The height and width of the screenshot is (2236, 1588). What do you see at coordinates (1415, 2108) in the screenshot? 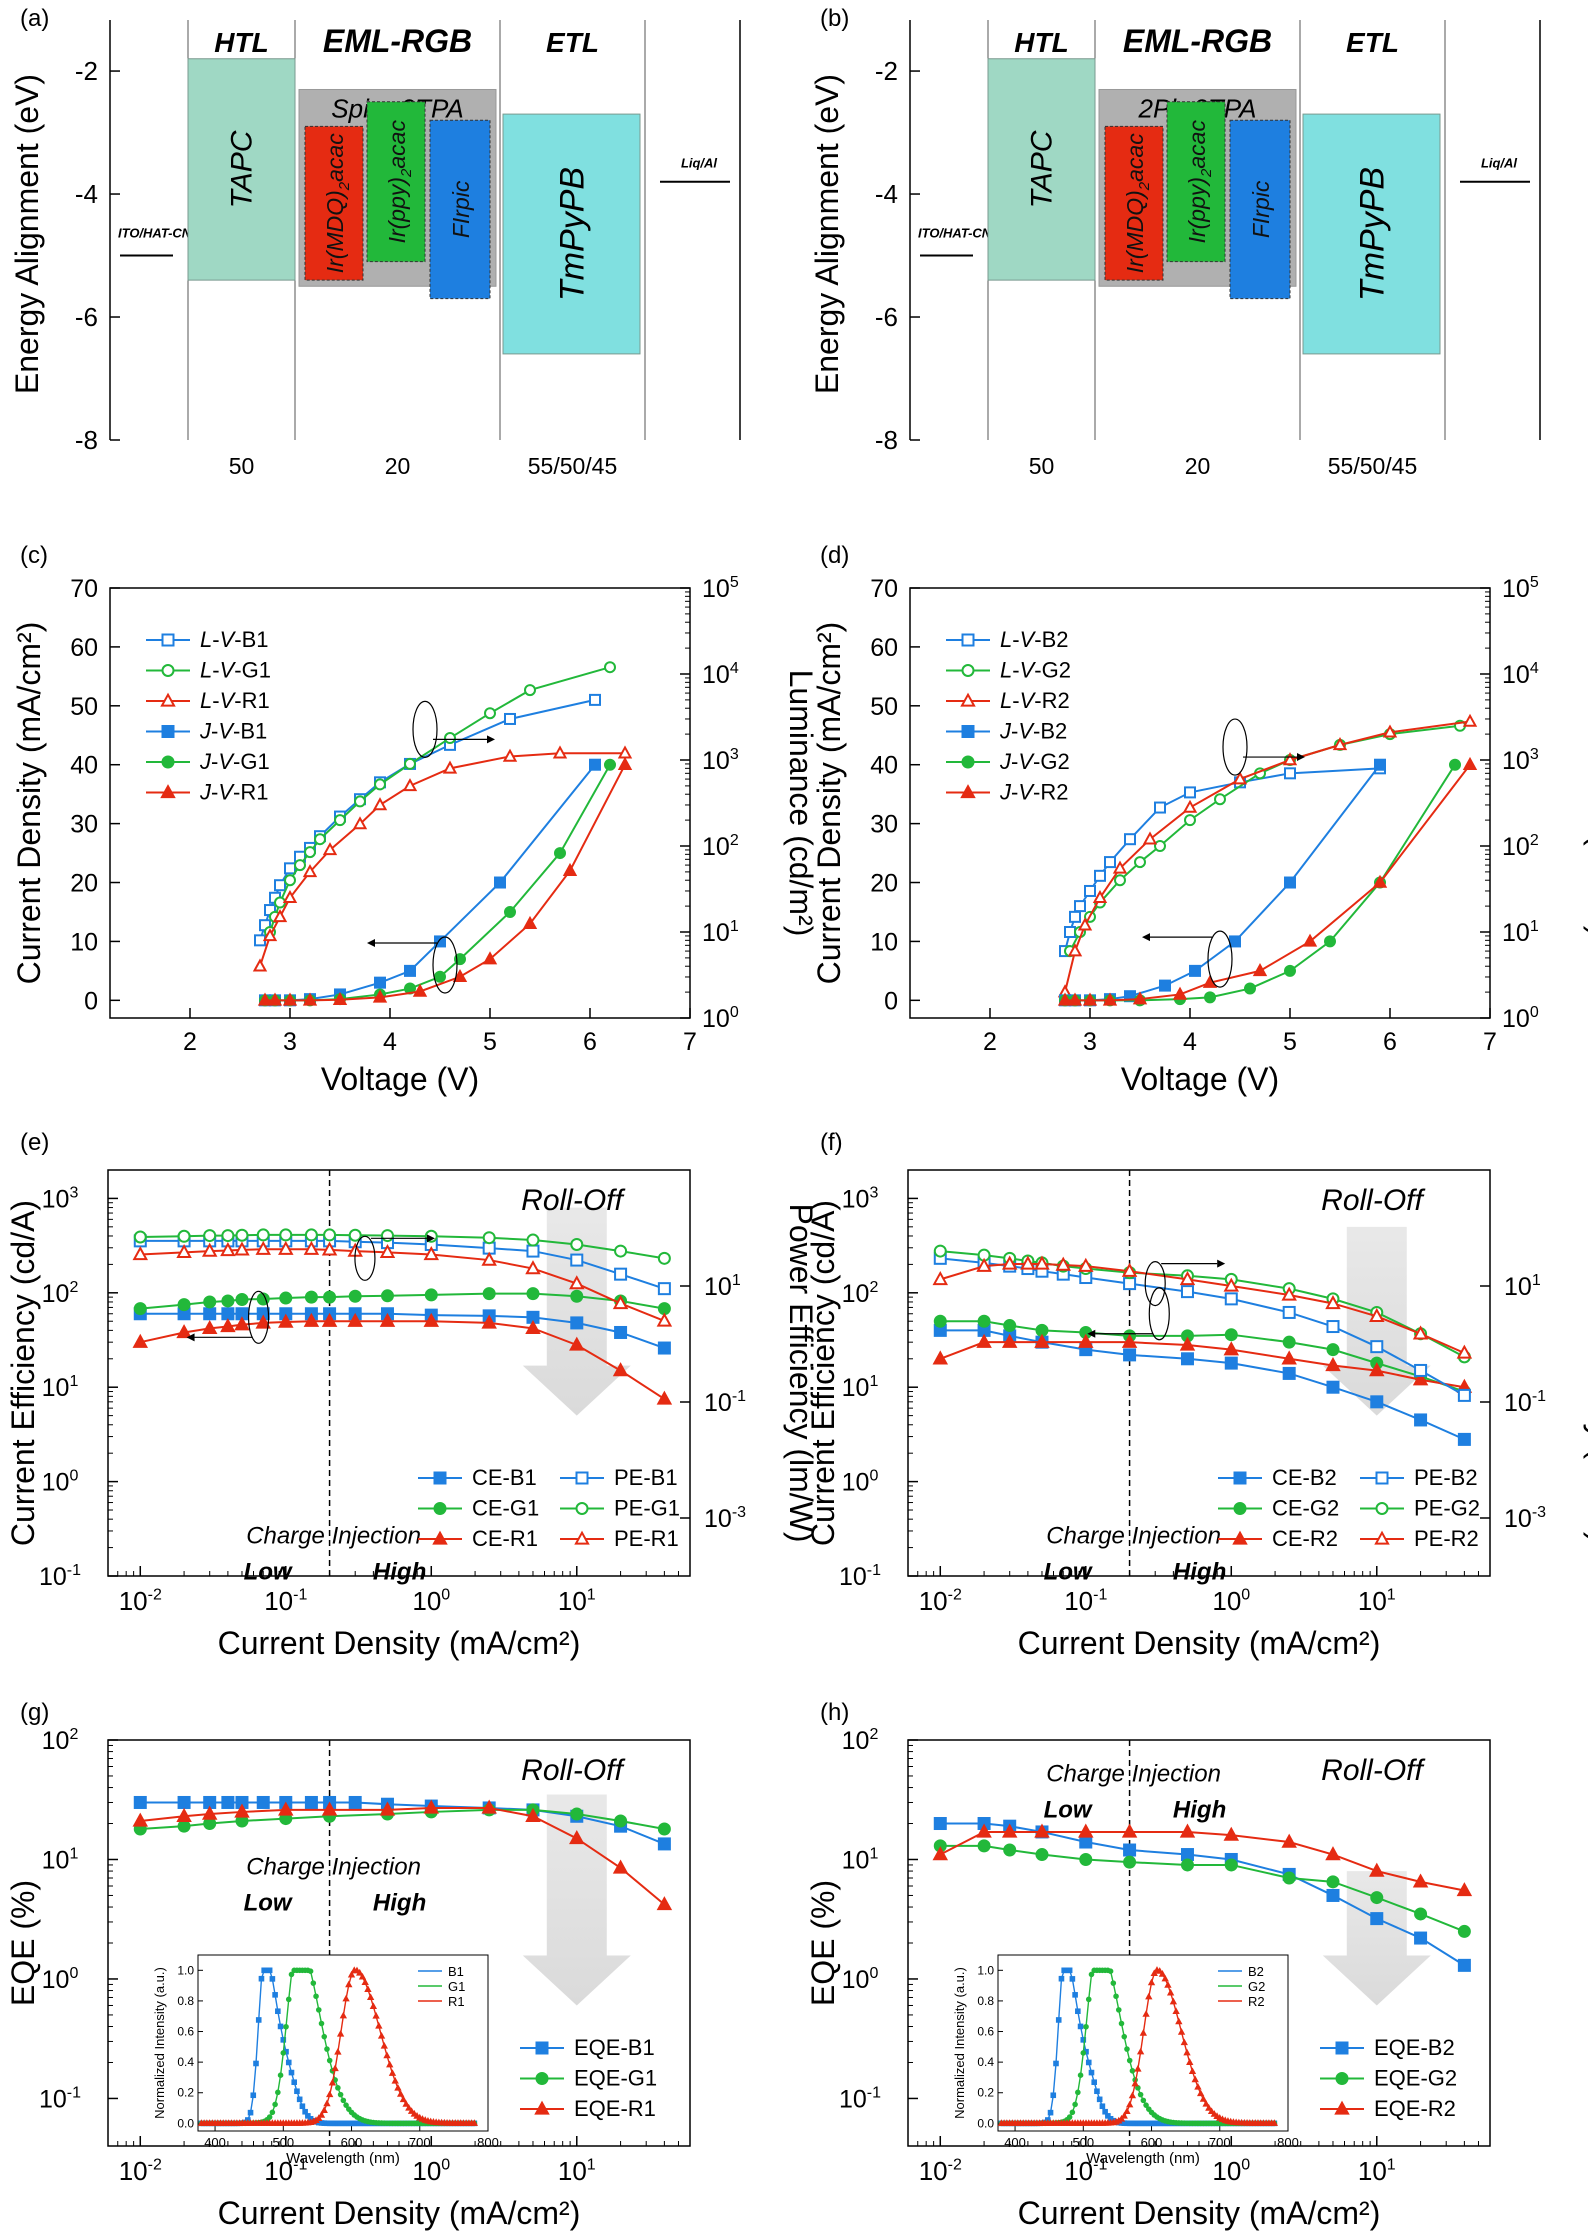
I see `legend-label: EQE-R2` at bounding box center [1415, 2108].